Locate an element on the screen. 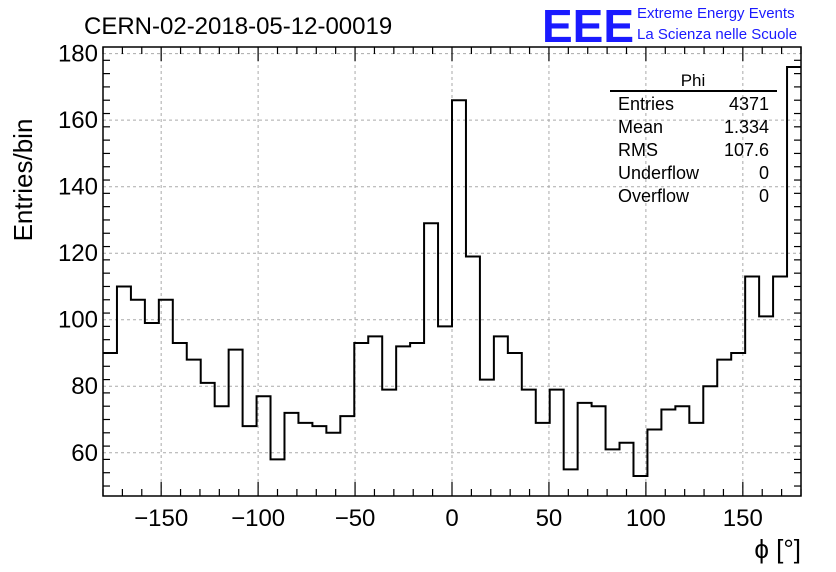 The width and height of the screenshot is (836, 572). logo-line-2: La Scienza nelle Scuole is located at coordinates (717, 34).